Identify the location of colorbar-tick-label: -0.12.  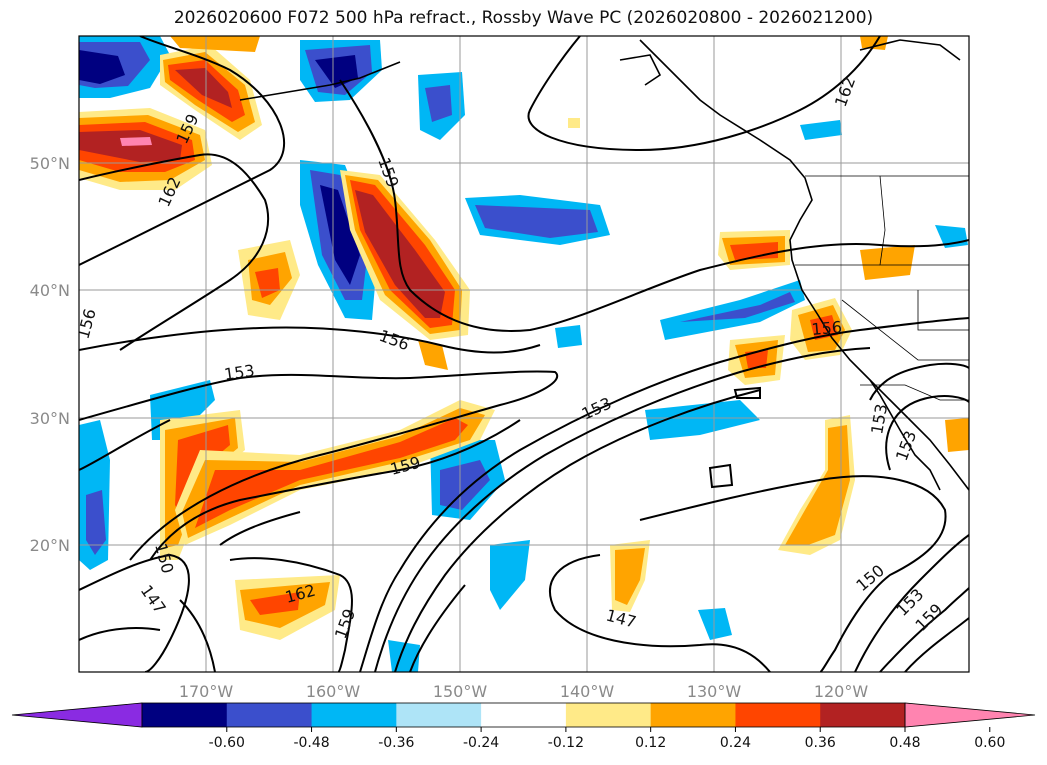
(566, 743).